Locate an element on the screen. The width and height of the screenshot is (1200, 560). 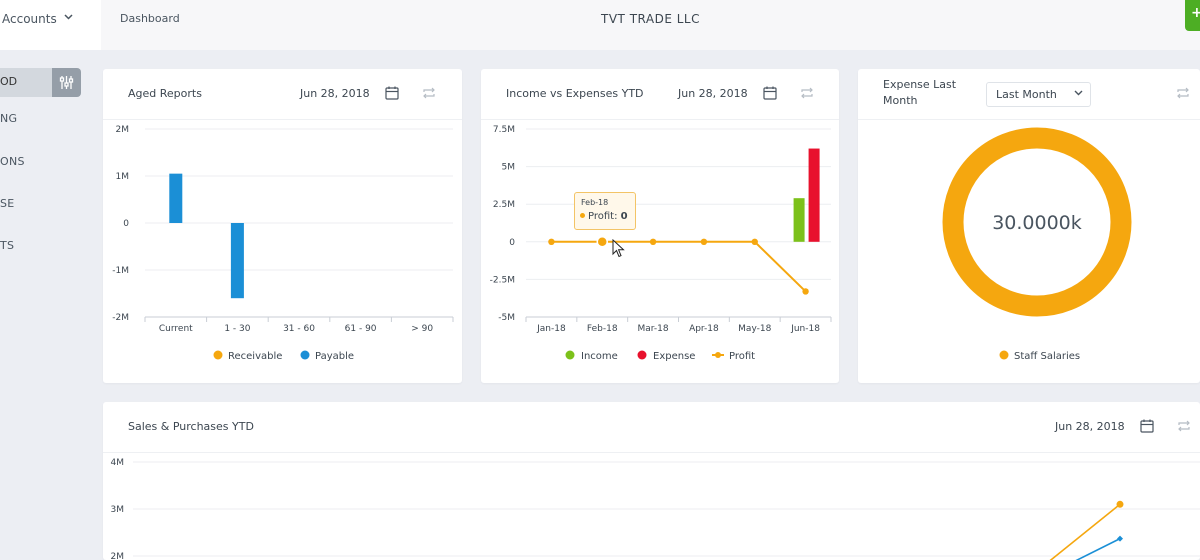
card-header: Aged Reports Jun 28, 2018 is located at coordinates (282, 94).